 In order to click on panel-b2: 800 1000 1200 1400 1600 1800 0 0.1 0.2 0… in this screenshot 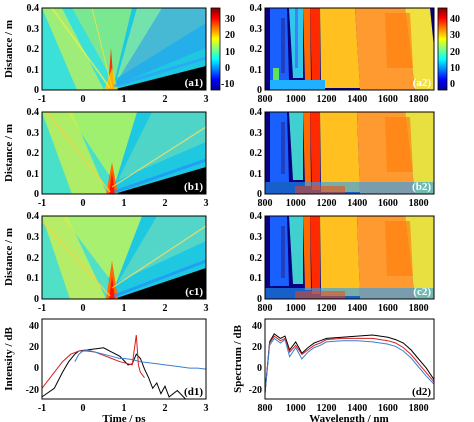, I will do `click(342, 158)`.